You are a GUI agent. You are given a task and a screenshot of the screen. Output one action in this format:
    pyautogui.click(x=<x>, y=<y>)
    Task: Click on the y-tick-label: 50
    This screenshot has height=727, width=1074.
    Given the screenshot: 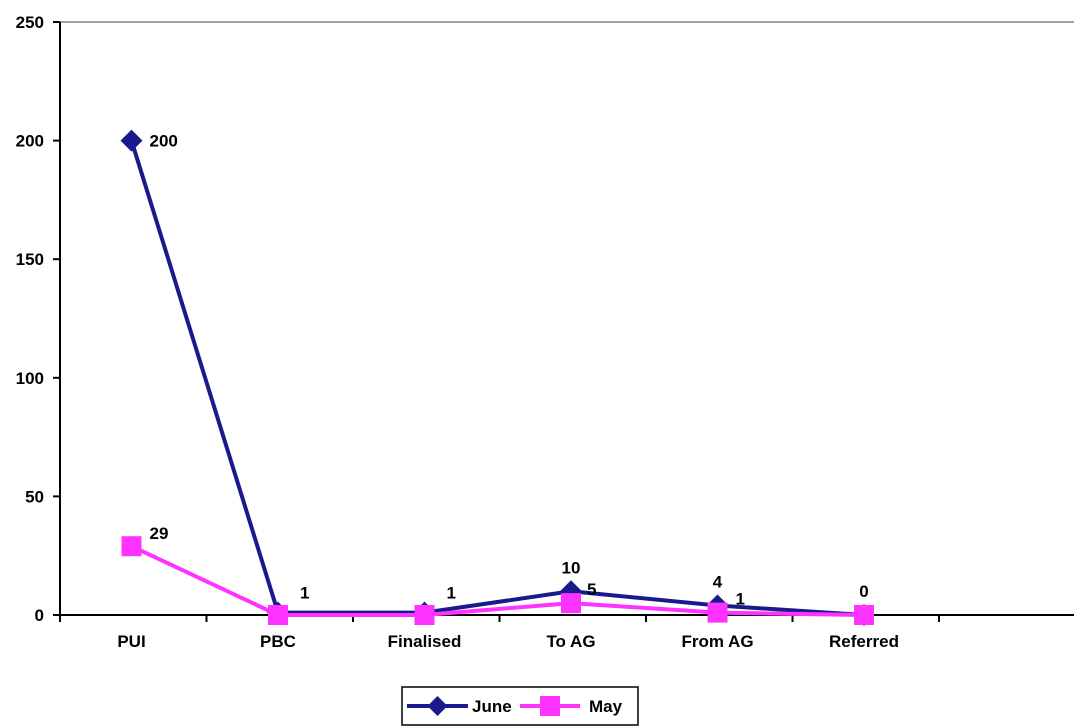 What is the action you would take?
    pyautogui.click(x=34, y=496)
    